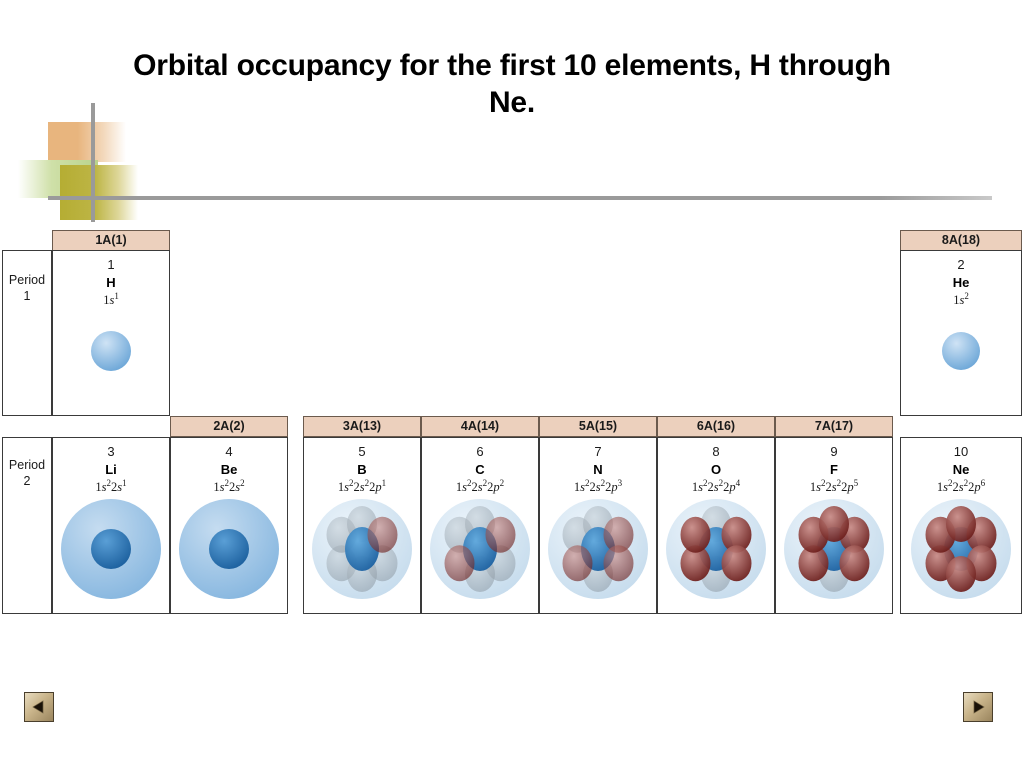 Image resolution: width=1024 pixels, height=768 pixels. I want to click on element-cell-Ne: 10 Ne 1s22s22p6, so click(961, 525).